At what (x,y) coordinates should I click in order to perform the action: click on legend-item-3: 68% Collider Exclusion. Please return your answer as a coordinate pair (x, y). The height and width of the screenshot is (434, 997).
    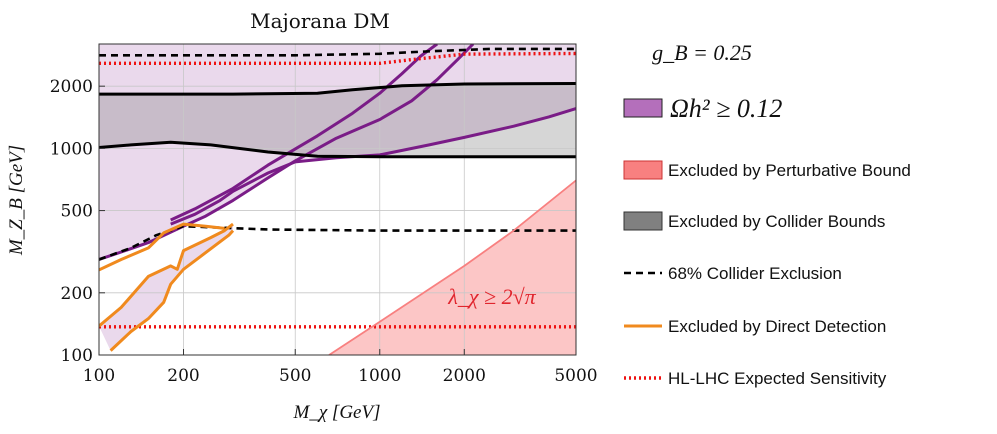
    Looking at the image, I should click on (733, 273).